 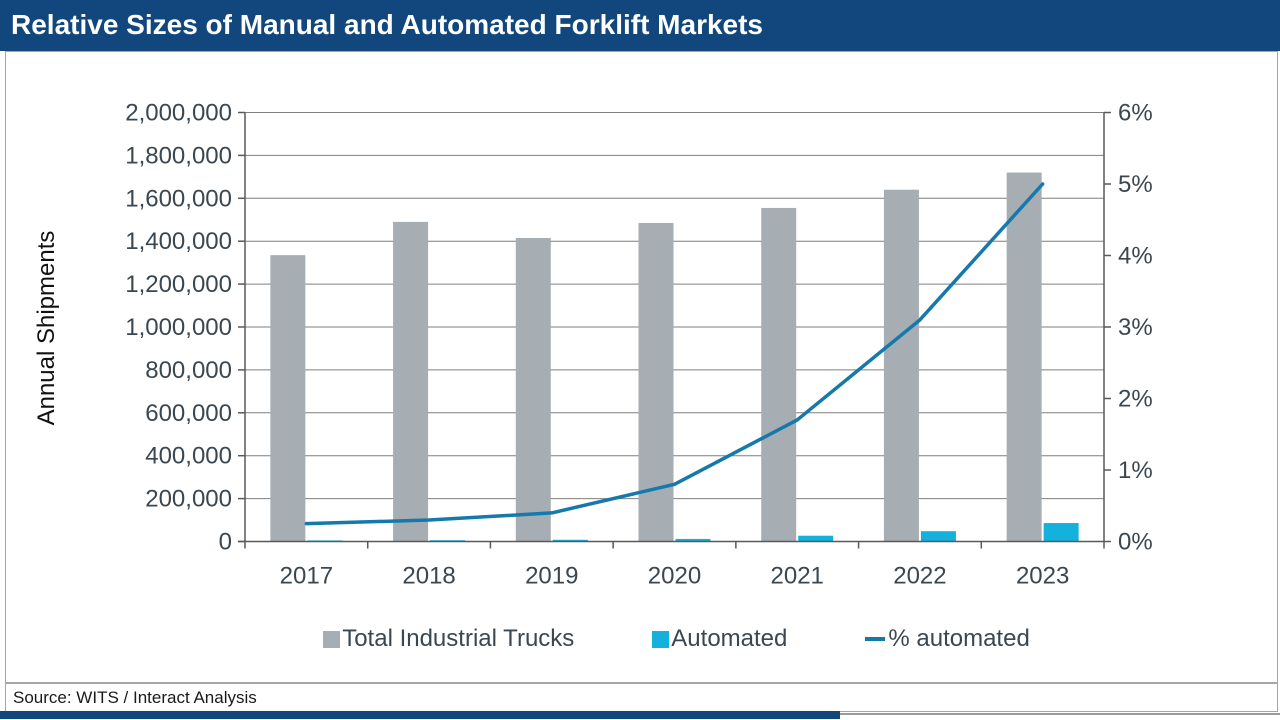 What do you see at coordinates (188, 456) in the screenshot?
I see `left-axis-tick-label: 400,000` at bounding box center [188, 456].